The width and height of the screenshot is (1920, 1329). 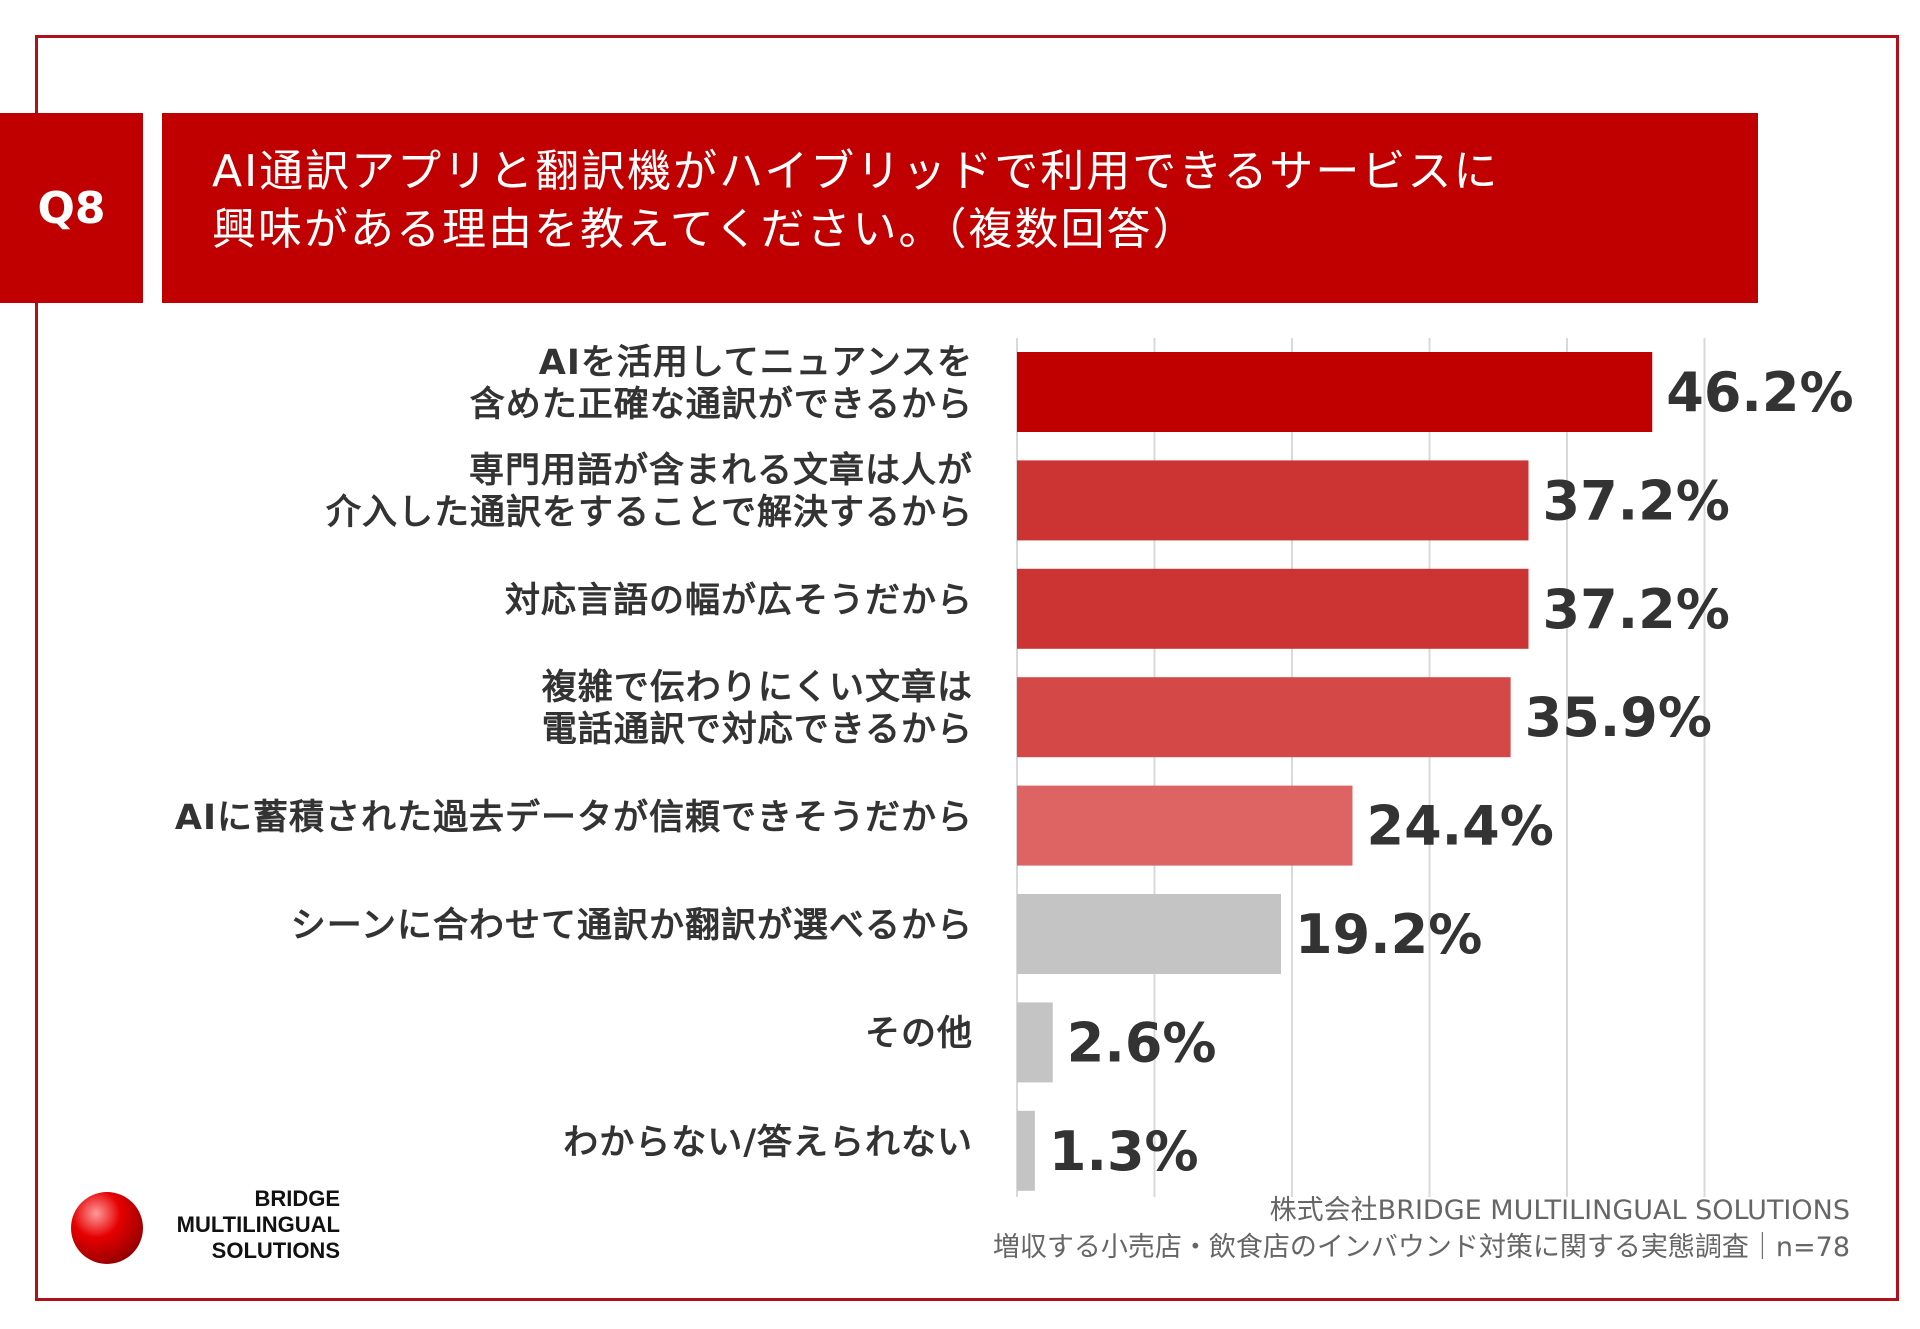 What do you see at coordinates (71, 208) in the screenshot?
I see `question-badge: Q8` at bounding box center [71, 208].